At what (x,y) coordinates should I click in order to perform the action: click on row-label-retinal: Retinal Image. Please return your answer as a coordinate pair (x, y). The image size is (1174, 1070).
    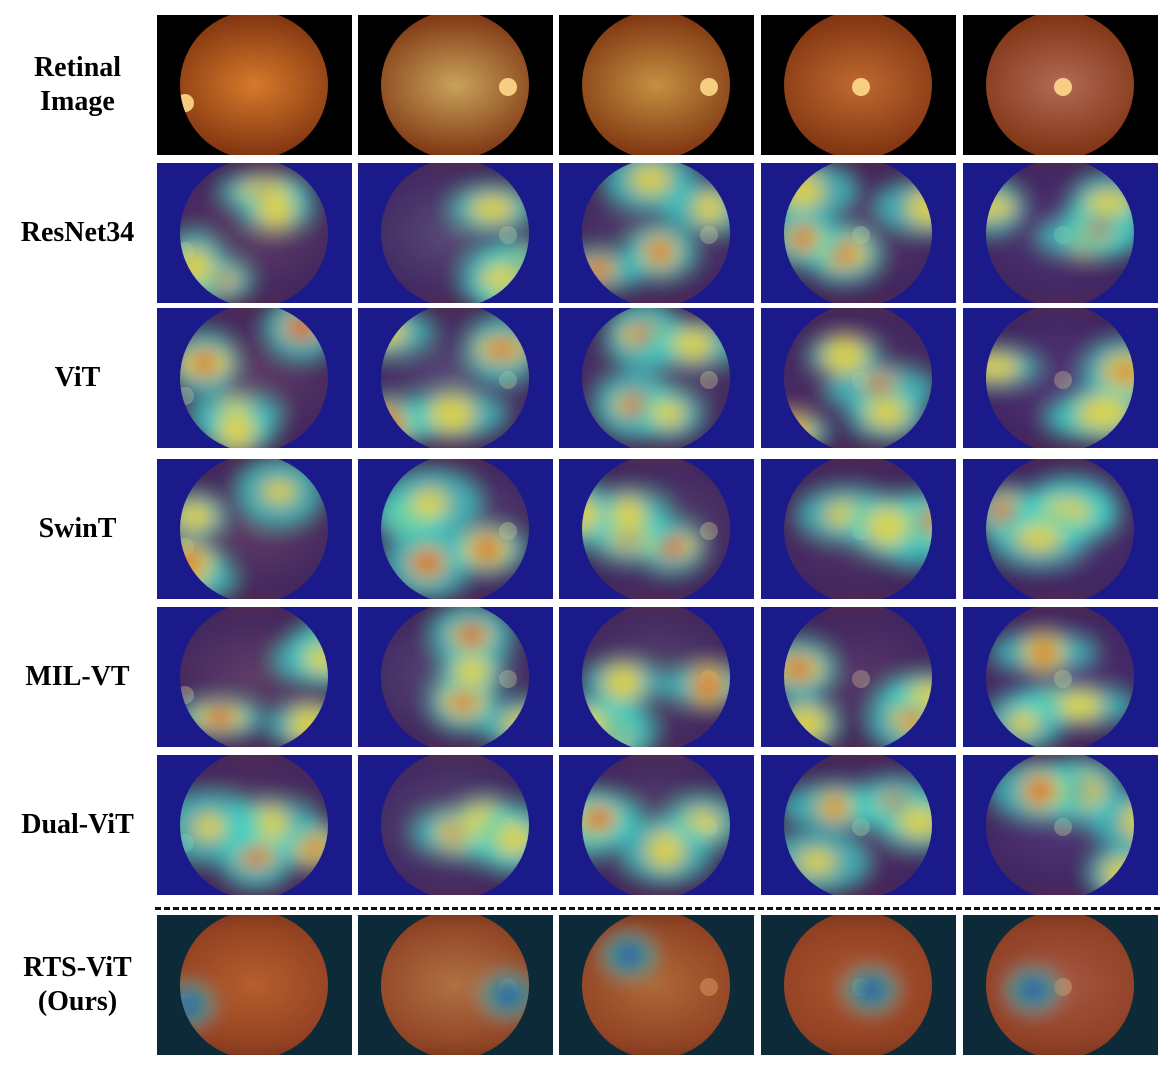
    Looking at the image, I should click on (77, 84).